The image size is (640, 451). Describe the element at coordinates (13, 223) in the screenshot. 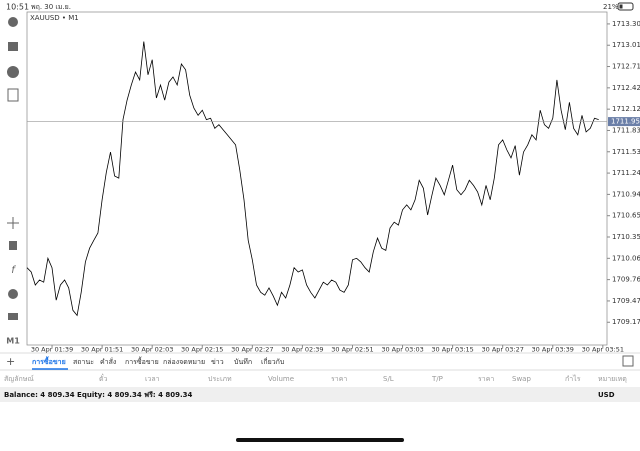

I see `crosshair-icon` at that location.